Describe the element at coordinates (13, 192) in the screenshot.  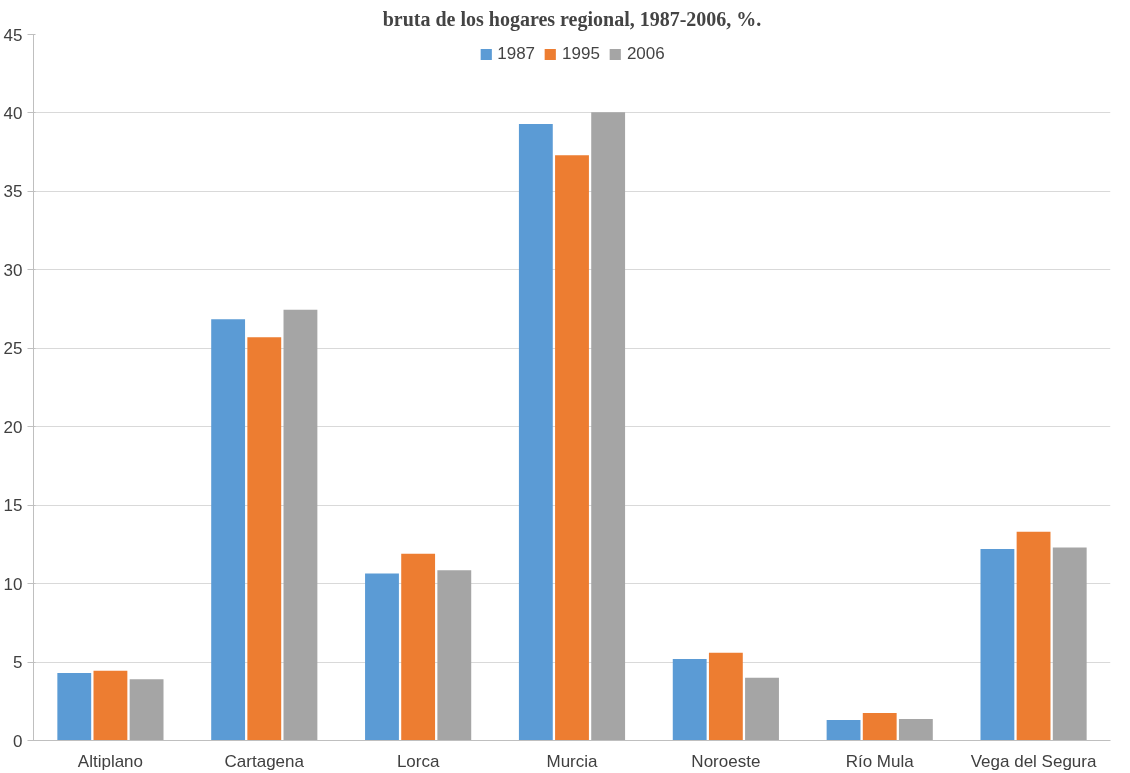
I see `y-tick-label: 35` at that location.